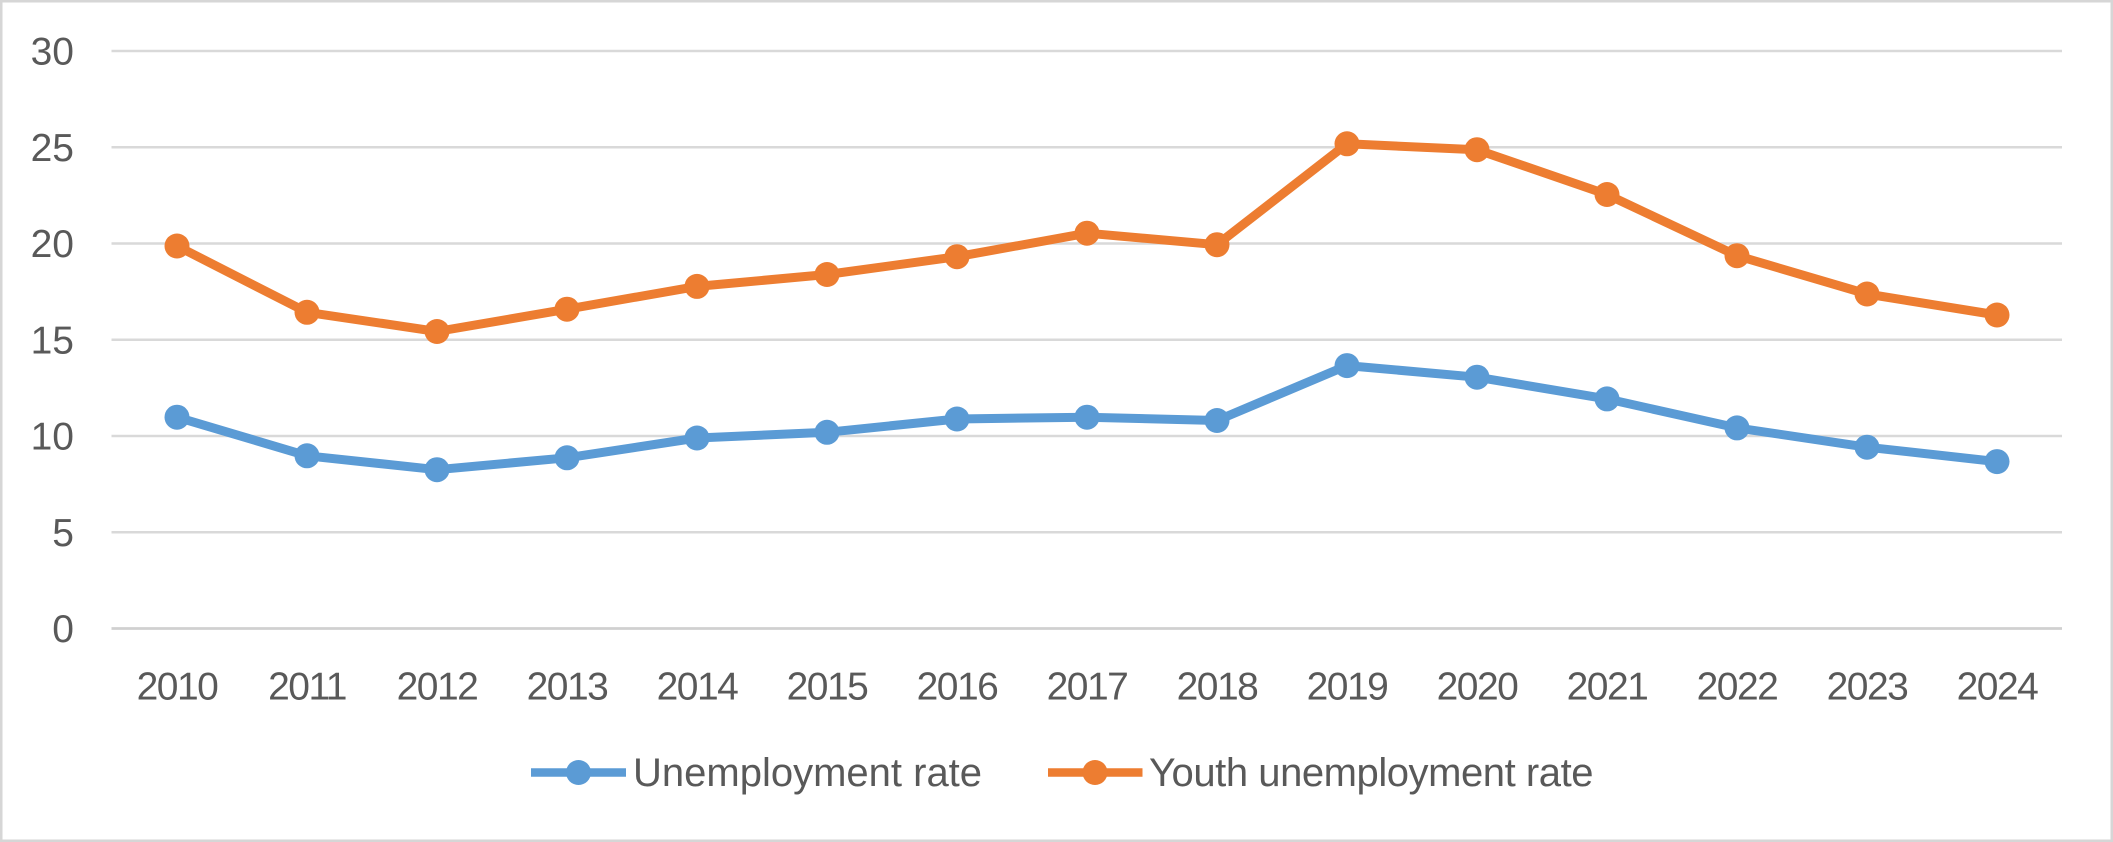  I want to click on svg-text: Unemployment rate, so click(807, 773).